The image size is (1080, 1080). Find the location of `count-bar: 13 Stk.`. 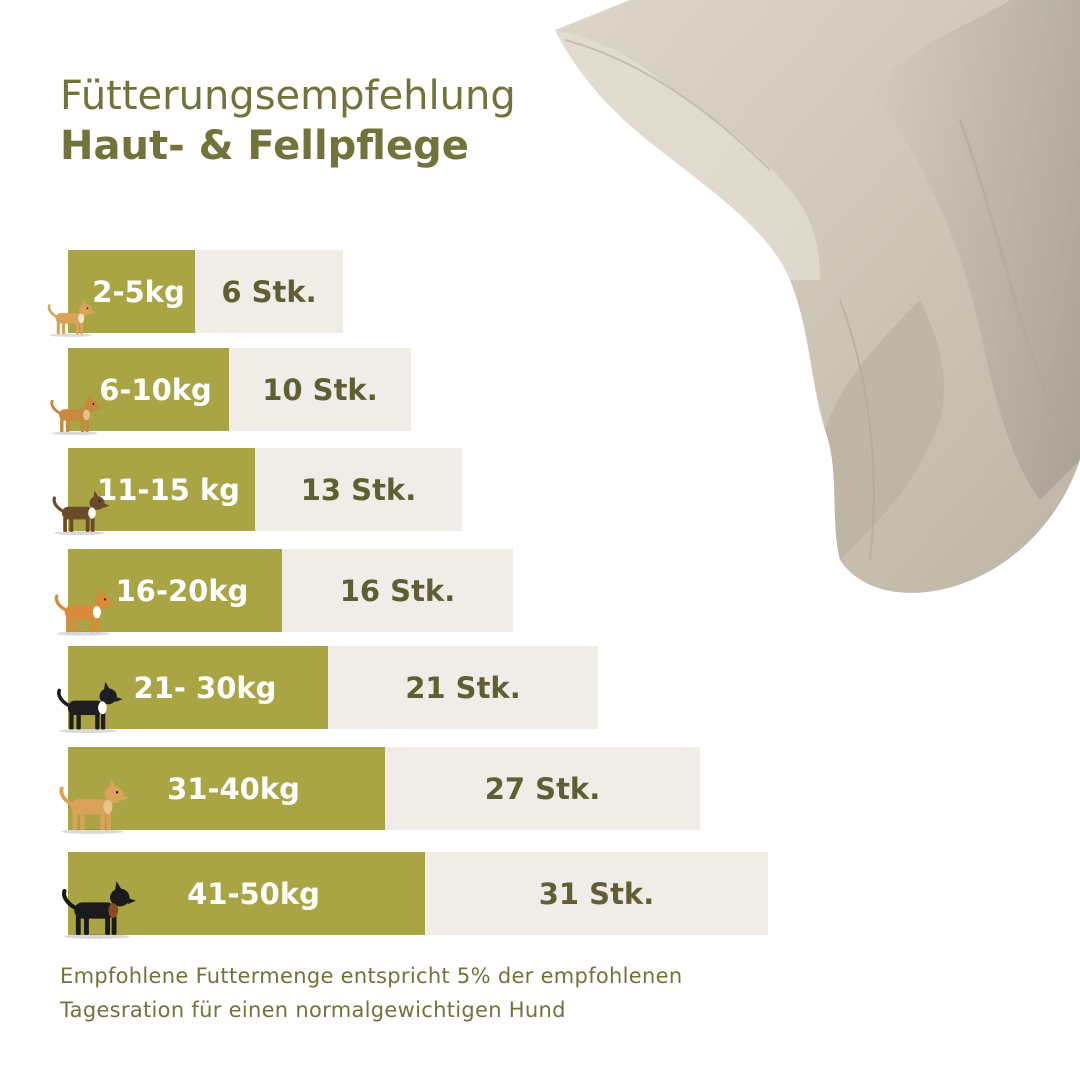

count-bar: 13 Stk. is located at coordinates (358, 489).